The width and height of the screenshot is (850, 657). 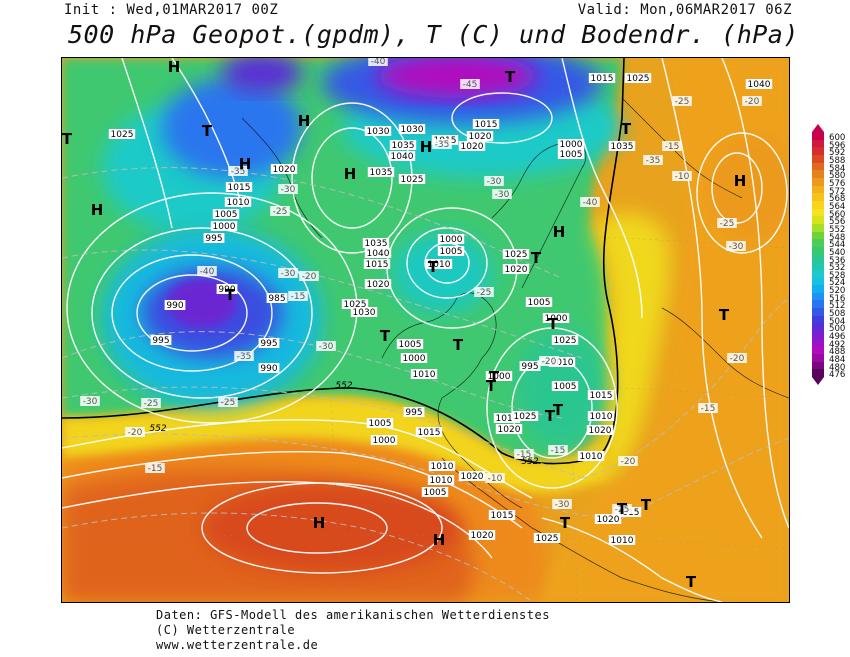 What do you see at coordinates (591, 457) in the screenshot?
I see `pressure-label: 1010` at bounding box center [591, 457].